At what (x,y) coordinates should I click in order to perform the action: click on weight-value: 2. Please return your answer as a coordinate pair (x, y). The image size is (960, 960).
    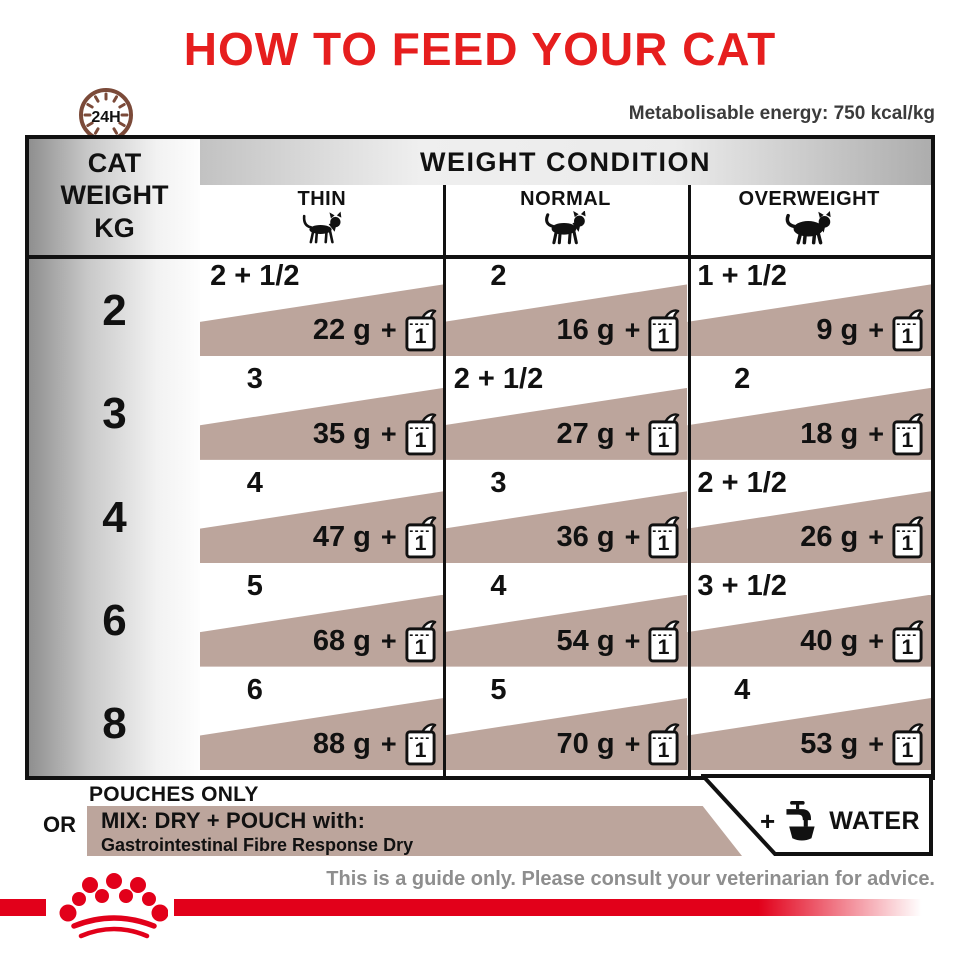
    Looking at the image, I should click on (114, 310).